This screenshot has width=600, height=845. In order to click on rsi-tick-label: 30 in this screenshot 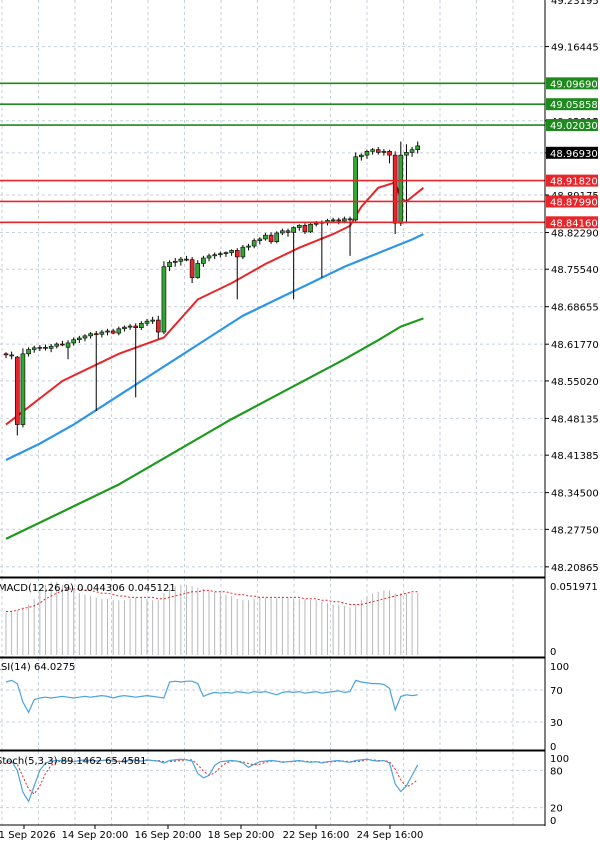, I will do `click(556, 723)`.